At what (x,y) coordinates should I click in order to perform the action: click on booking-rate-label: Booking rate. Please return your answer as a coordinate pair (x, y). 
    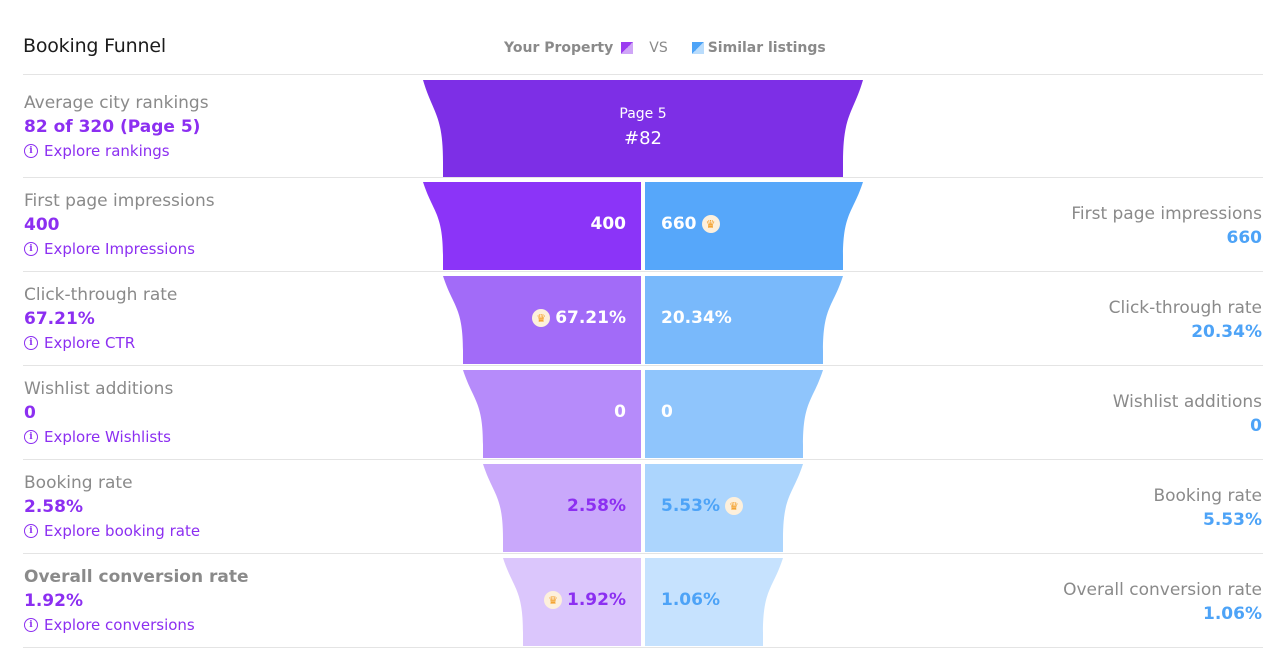
    Looking at the image, I should click on (78, 483).